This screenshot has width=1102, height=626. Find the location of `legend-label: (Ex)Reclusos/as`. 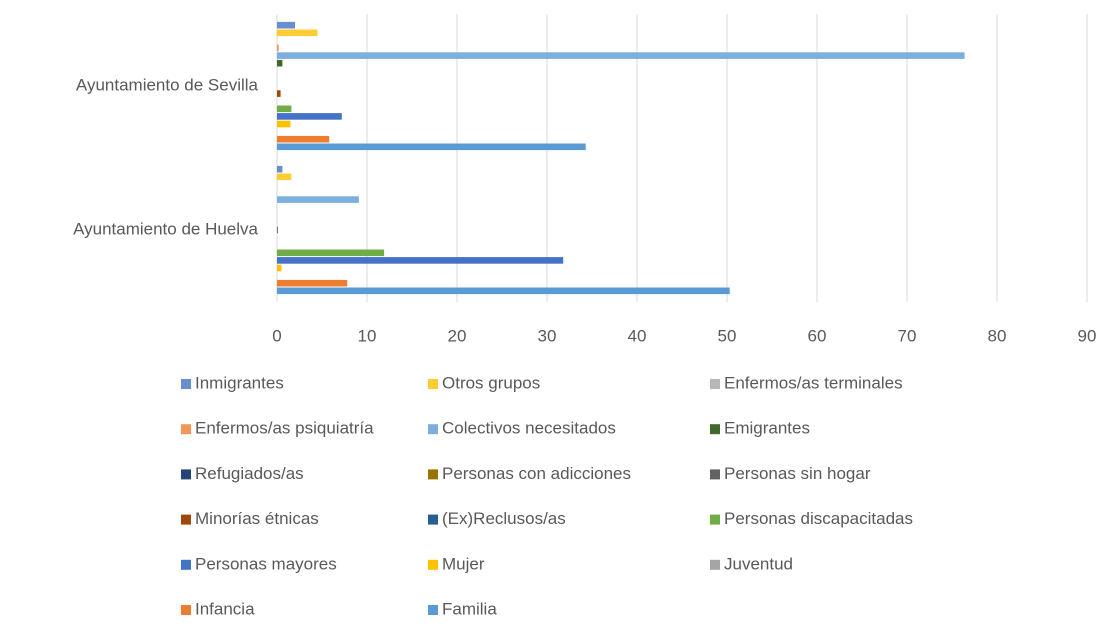

legend-label: (Ex)Reclusos/as is located at coordinates (504, 518).